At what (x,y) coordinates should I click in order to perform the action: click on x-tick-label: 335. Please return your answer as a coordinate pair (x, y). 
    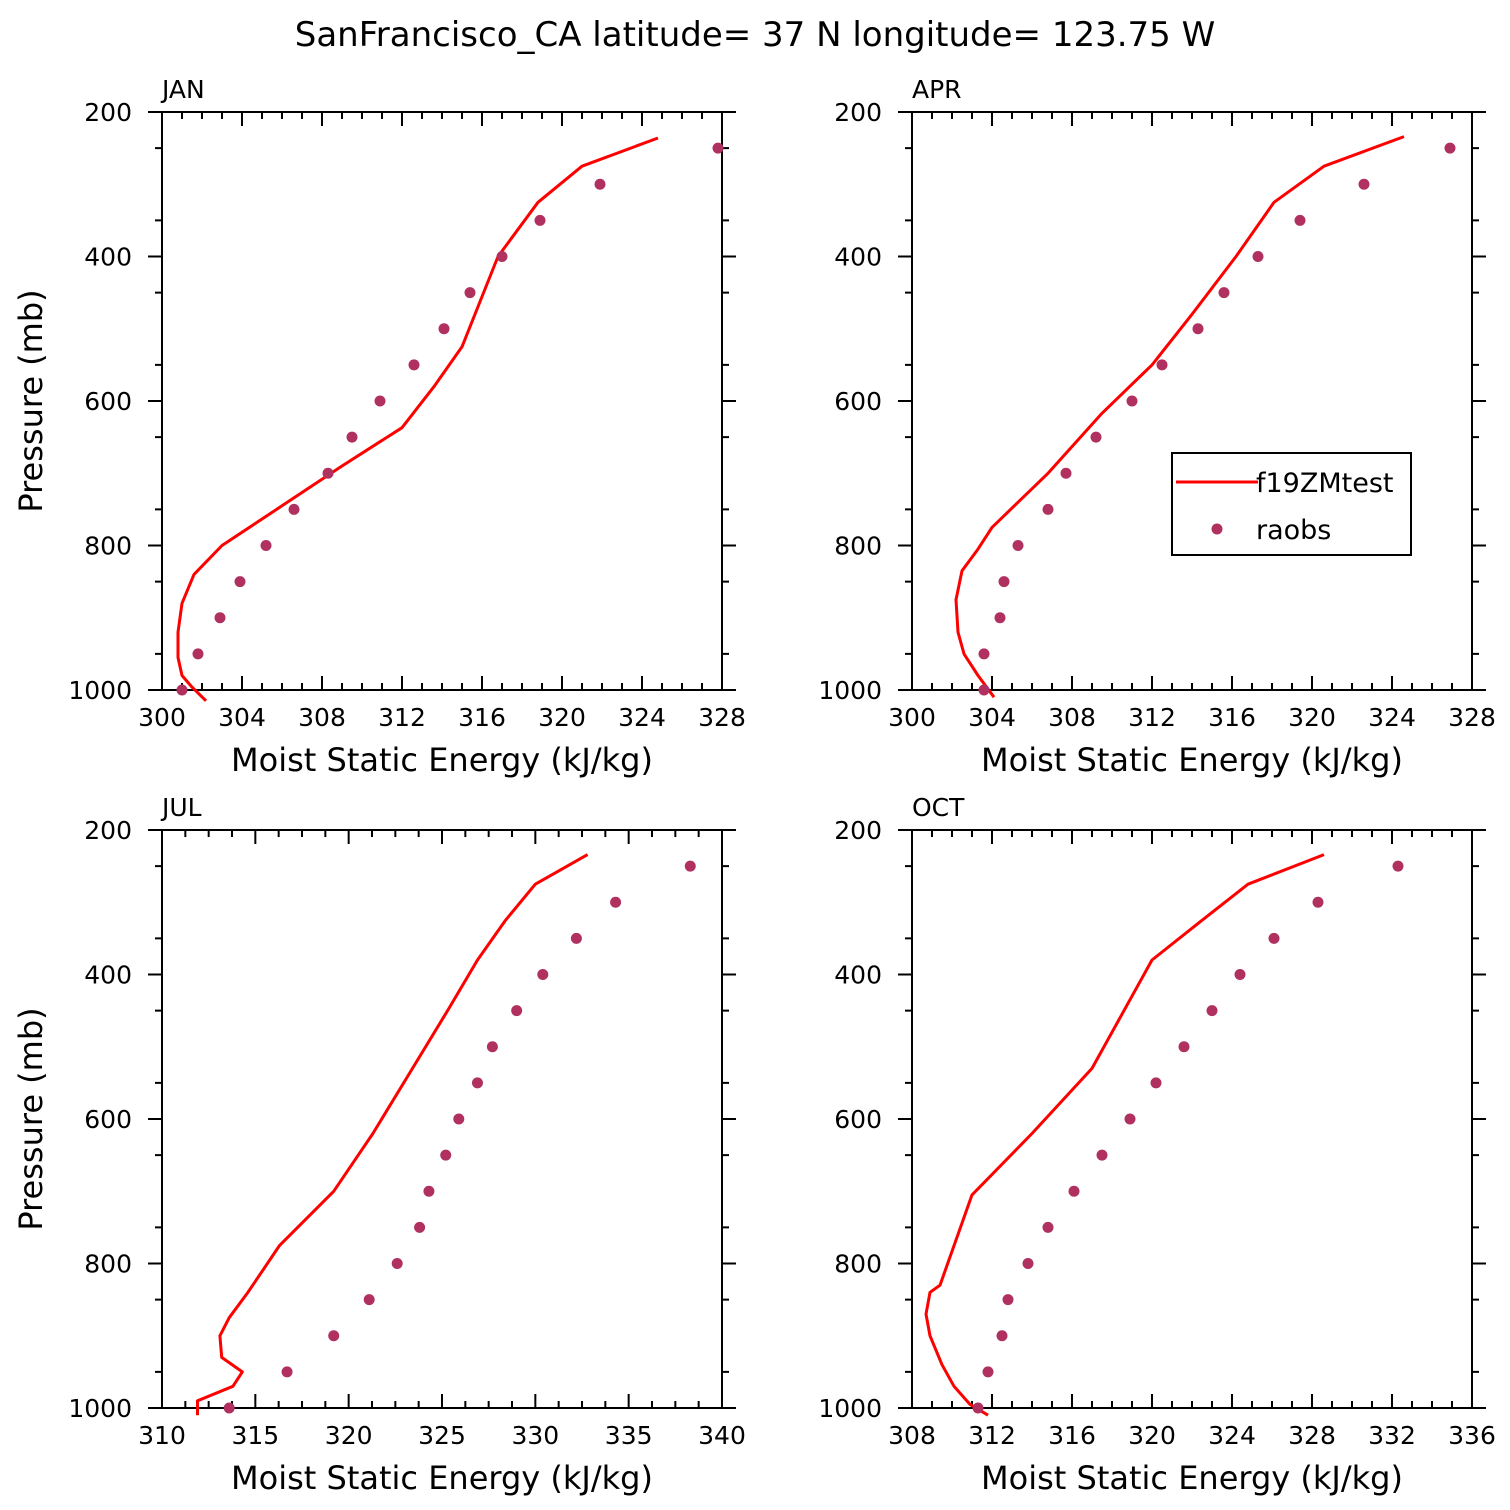
    Looking at the image, I should click on (629, 1435).